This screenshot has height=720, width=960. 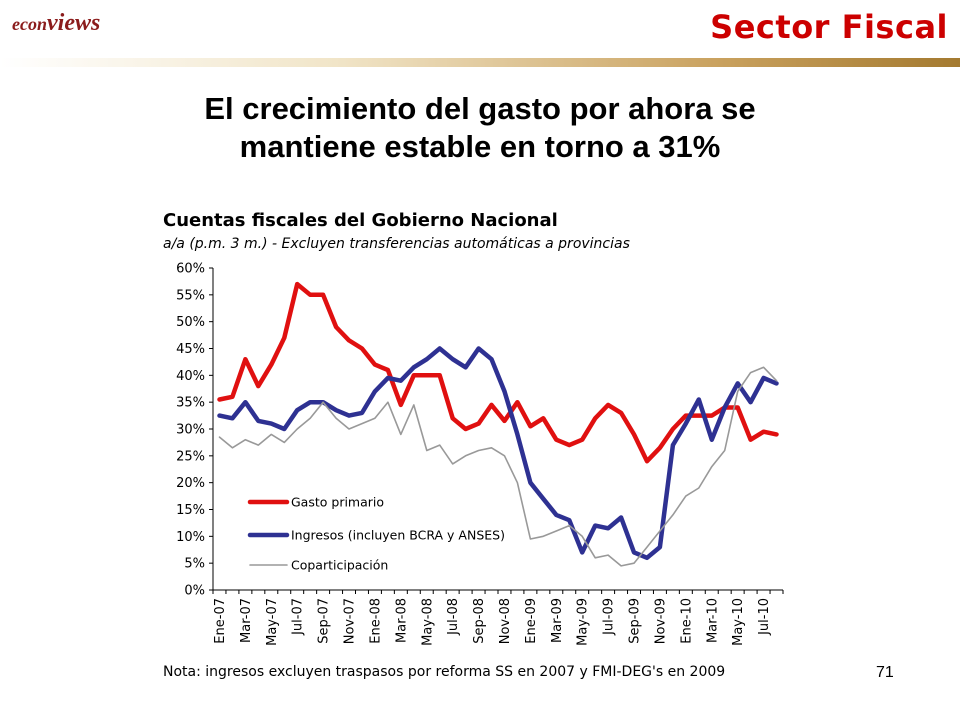 I want to click on logo-text-views: views, so click(x=74, y=23).